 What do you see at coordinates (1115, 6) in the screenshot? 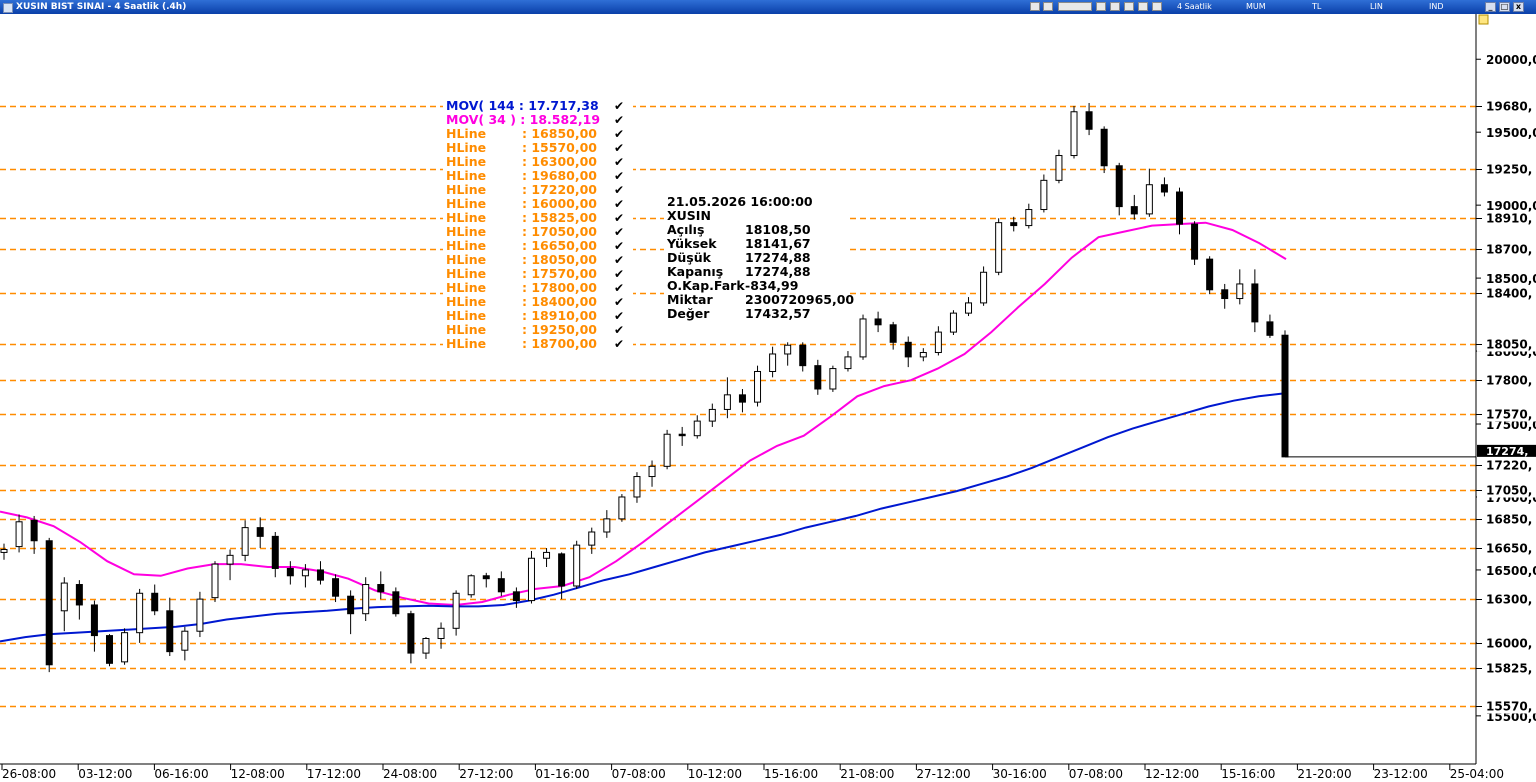
I see `toolbar-zoom-icon` at bounding box center [1115, 6].